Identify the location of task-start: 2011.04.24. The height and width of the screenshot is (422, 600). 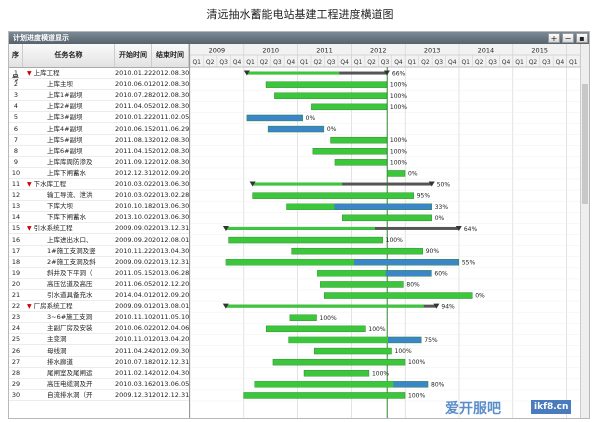
(133, 350).